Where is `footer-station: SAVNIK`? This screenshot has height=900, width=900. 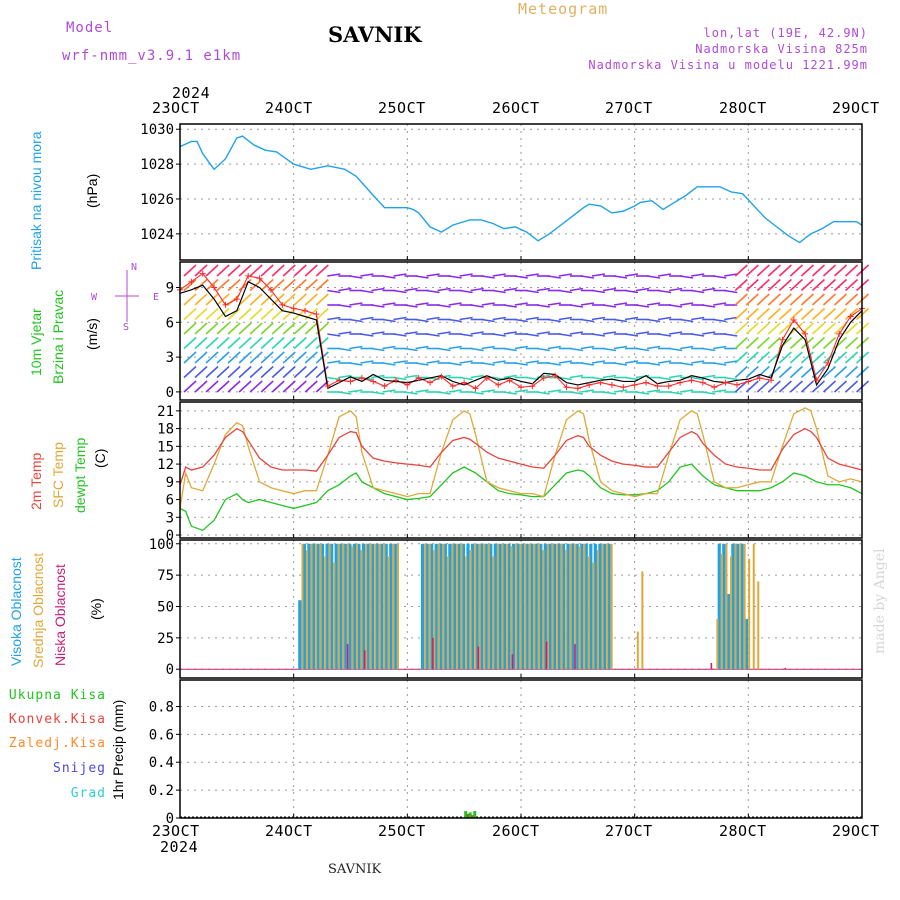 footer-station: SAVNIK is located at coordinates (355, 869).